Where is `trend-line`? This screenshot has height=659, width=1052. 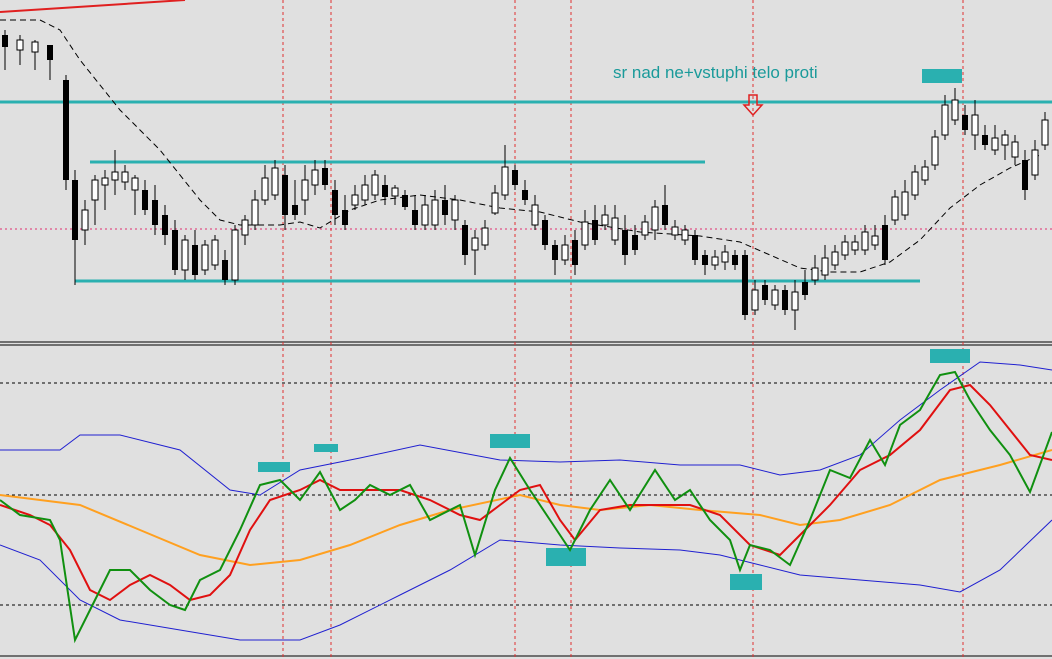
trend-line is located at coordinates (93, 6).